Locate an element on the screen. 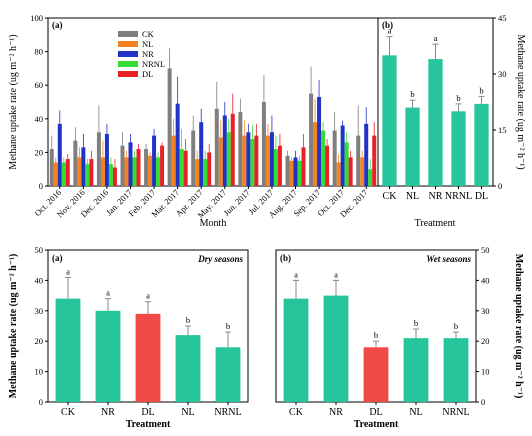  panel-c-ytick-label: 0 is located at coordinates (41, 402).